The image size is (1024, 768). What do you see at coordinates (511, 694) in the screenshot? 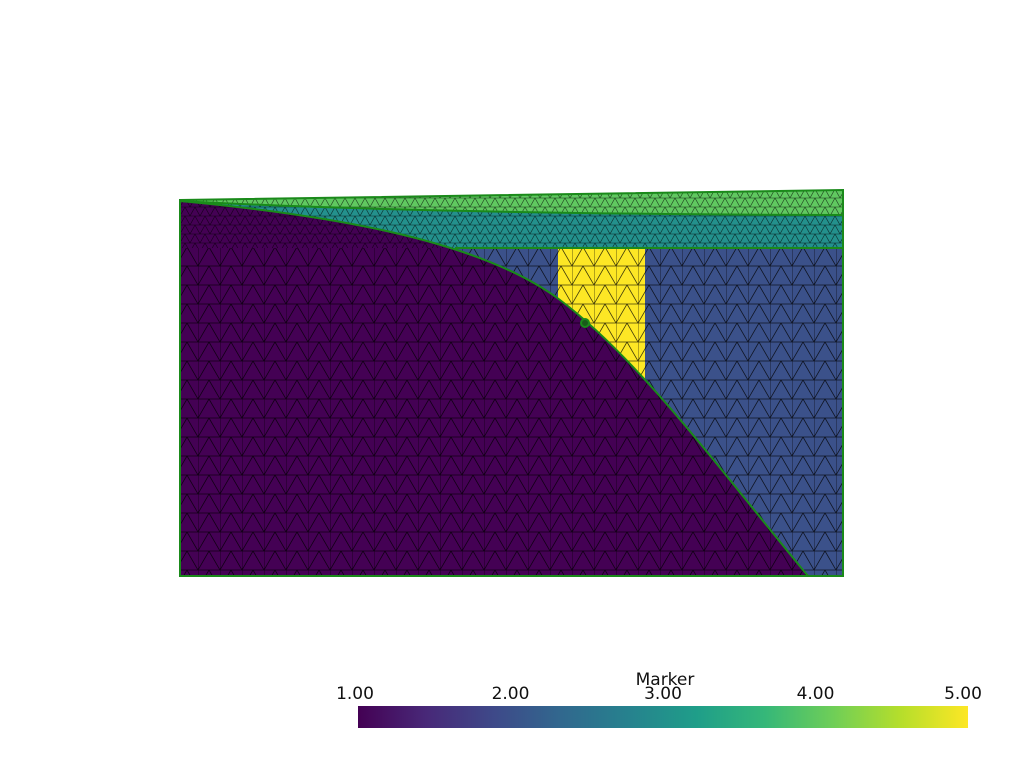
I see `colorbar-tick-label: 2.00` at bounding box center [511, 694].